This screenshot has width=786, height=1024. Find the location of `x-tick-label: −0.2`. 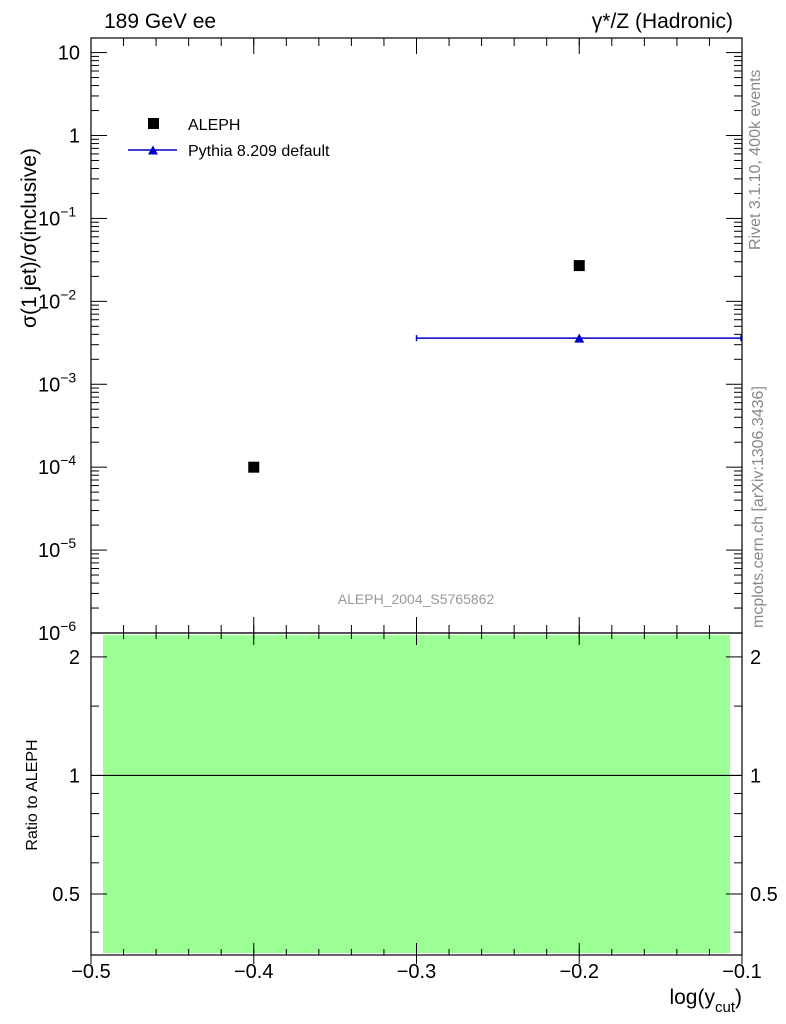

x-tick-label: −0.2 is located at coordinates (579, 972).